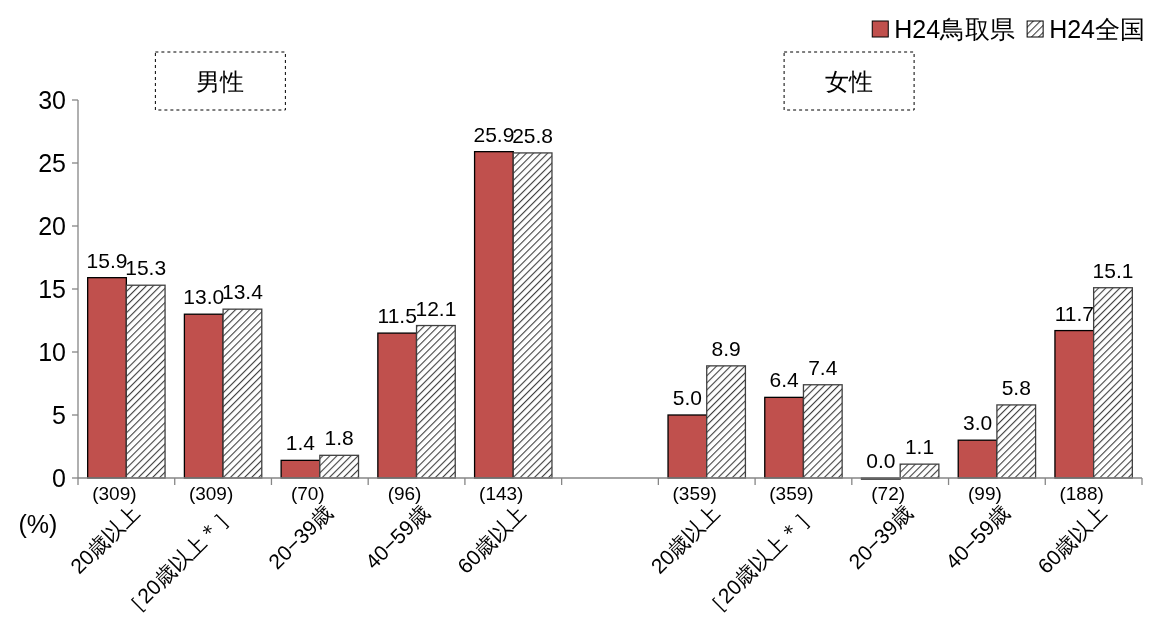  I want to click on data-label: 12.1, so click(436, 308).